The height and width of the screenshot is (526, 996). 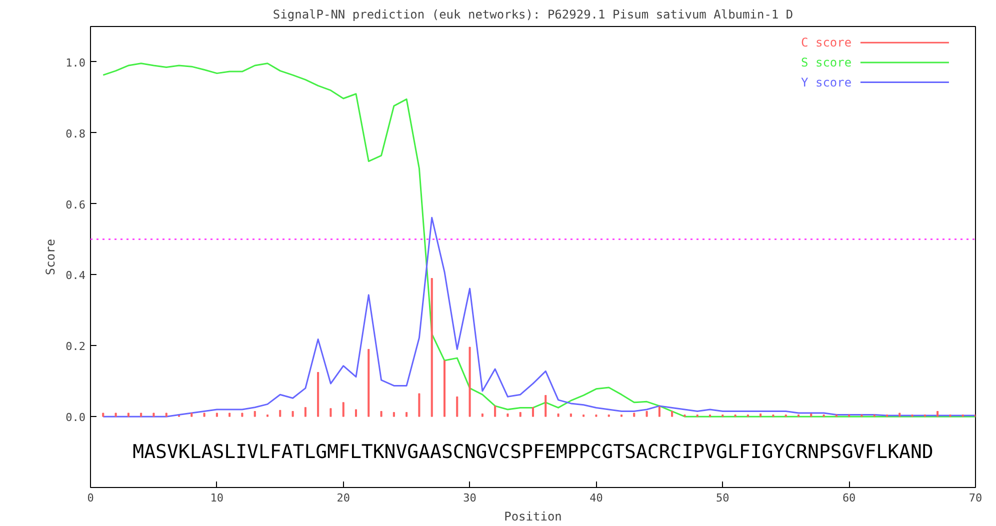 I want to click on y-tick-label: 0.4, so click(x=76, y=275).